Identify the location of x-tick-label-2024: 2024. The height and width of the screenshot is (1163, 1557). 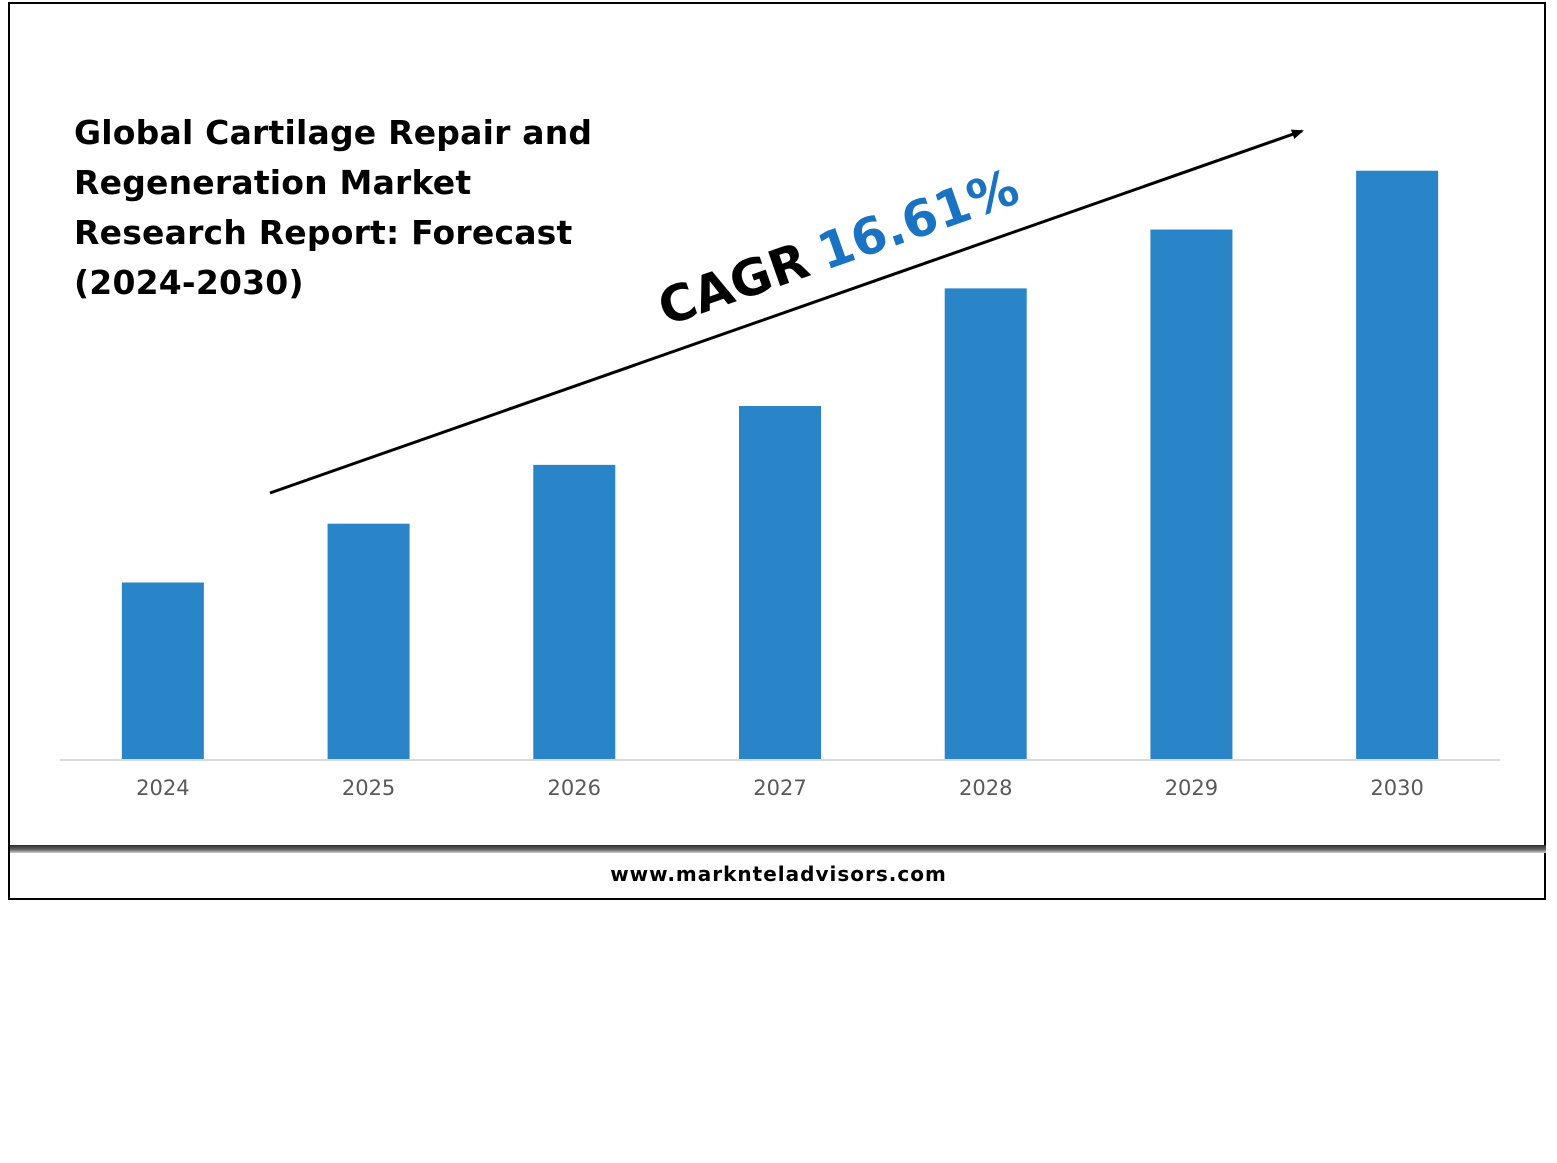
(162, 788).